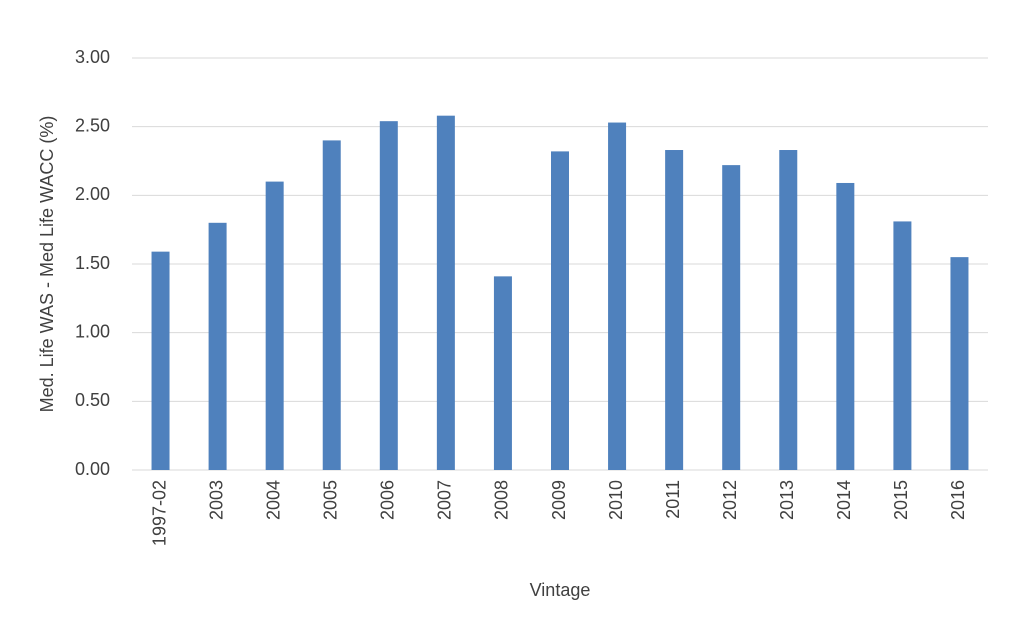 The width and height of the screenshot is (1024, 623). Describe the element at coordinates (560, 590) in the screenshot. I see `x-axis-label: Vintage` at that location.